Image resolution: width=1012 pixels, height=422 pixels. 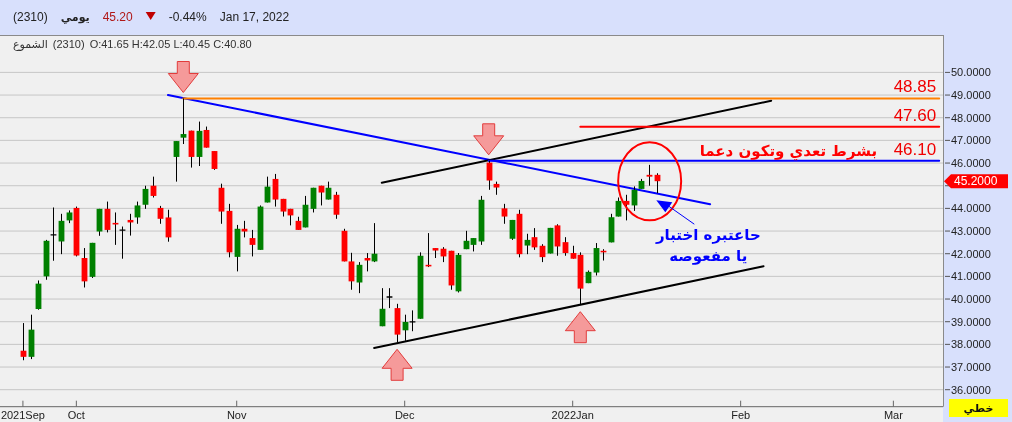 I want to click on button: خطي, so click(x=978, y=408).